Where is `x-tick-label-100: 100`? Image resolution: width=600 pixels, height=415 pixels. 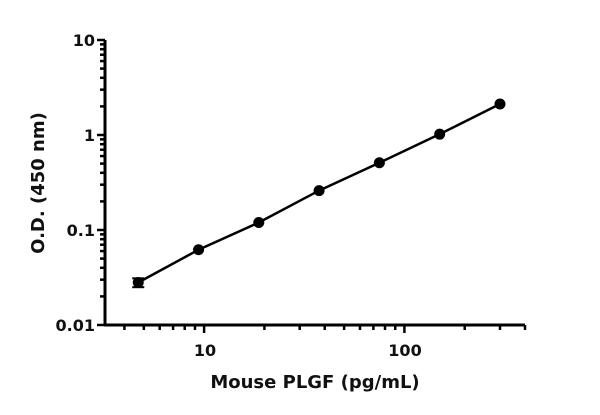 x-tick-label-100: 100 is located at coordinates (404, 350).